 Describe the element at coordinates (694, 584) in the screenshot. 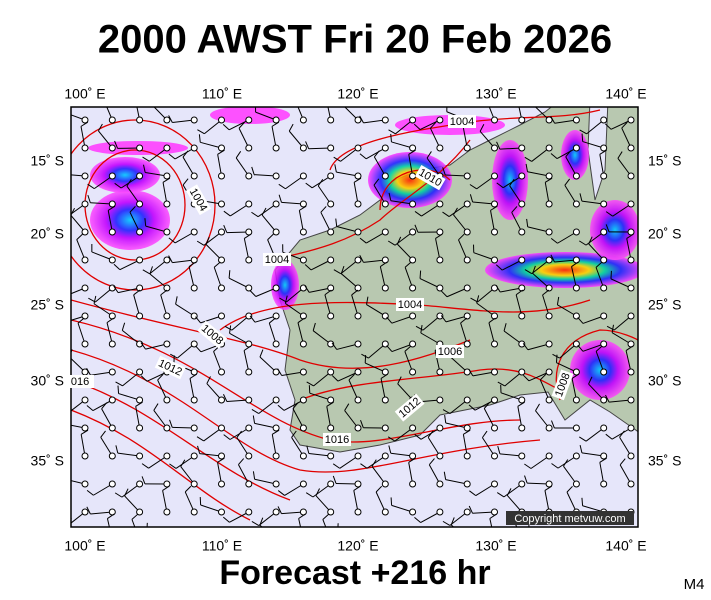

I see `model-label: M4` at that location.